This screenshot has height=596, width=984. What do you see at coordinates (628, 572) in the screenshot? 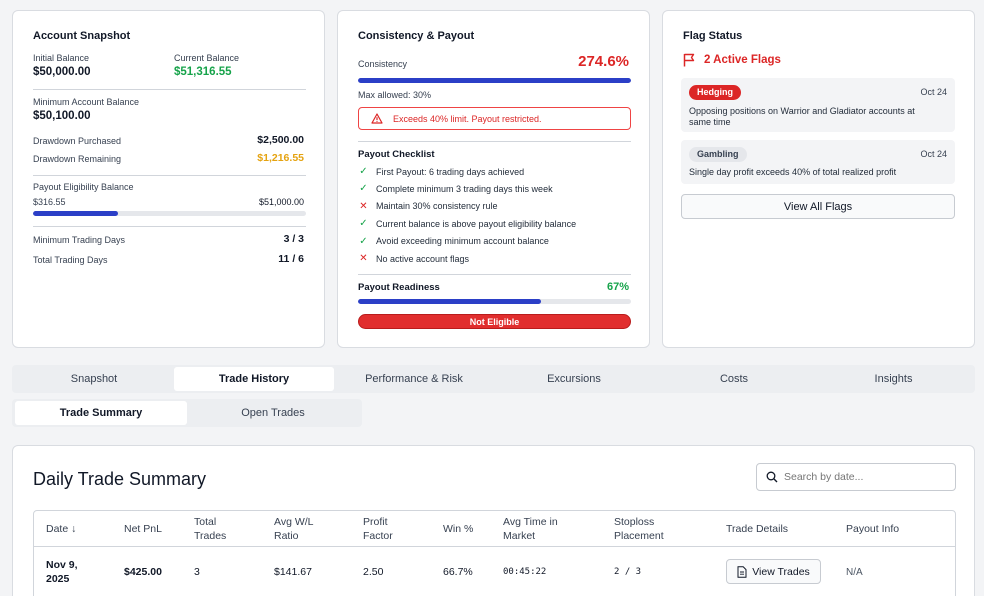
I see `cell-stoploss: 2 / 3` at bounding box center [628, 572].